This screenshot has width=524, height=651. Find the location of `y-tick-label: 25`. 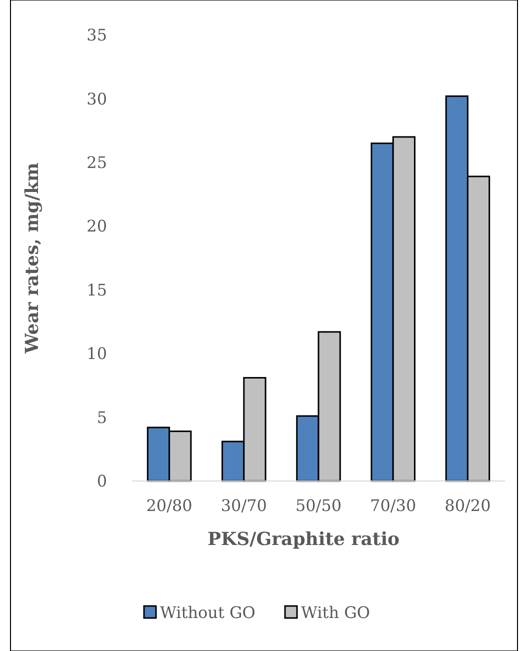

y-tick-label: 25 is located at coordinates (96, 162).